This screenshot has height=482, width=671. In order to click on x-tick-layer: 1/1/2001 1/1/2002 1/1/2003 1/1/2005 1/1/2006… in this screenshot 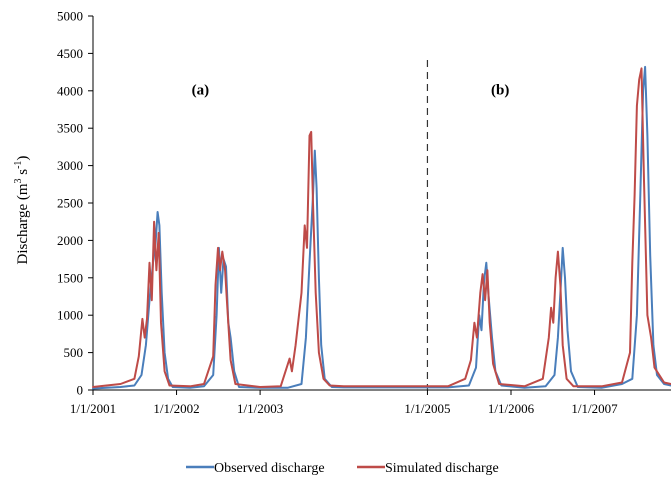, I will do `click(344, 403)`.